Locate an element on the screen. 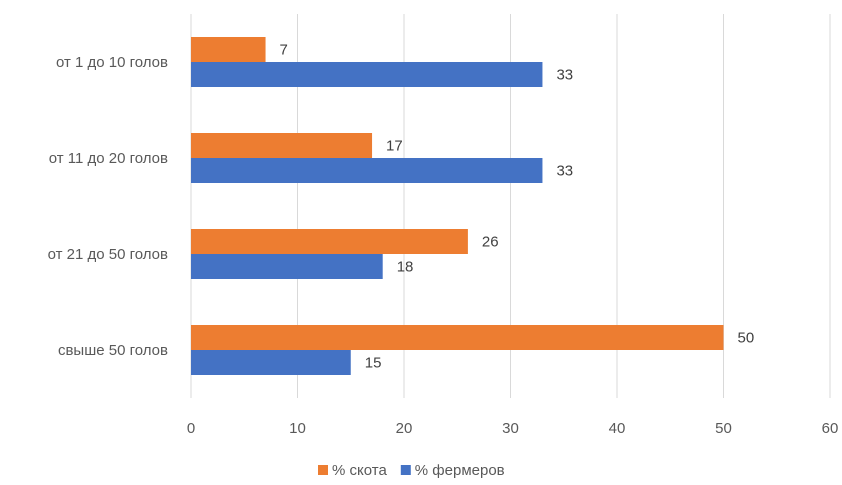  x-axis-tick-labels: 0 10 20 30 40 50 60 is located at coordinates (513, 428).